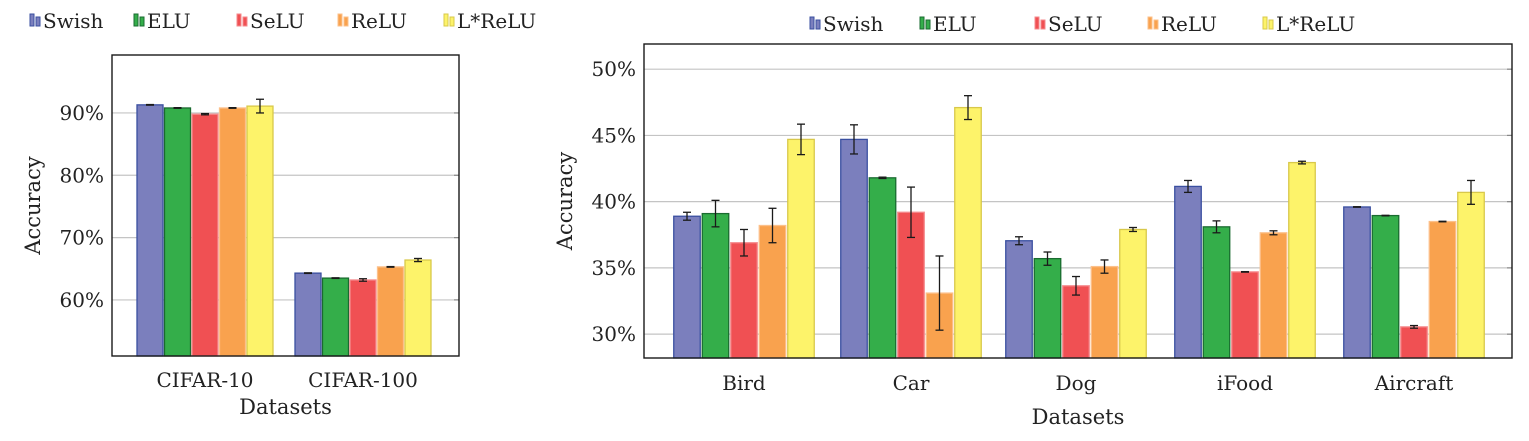  What do you see at coordinates (1076, 322) in the screenshot?
I see `bar-selu-dog` at bounding box center [1076, 322].